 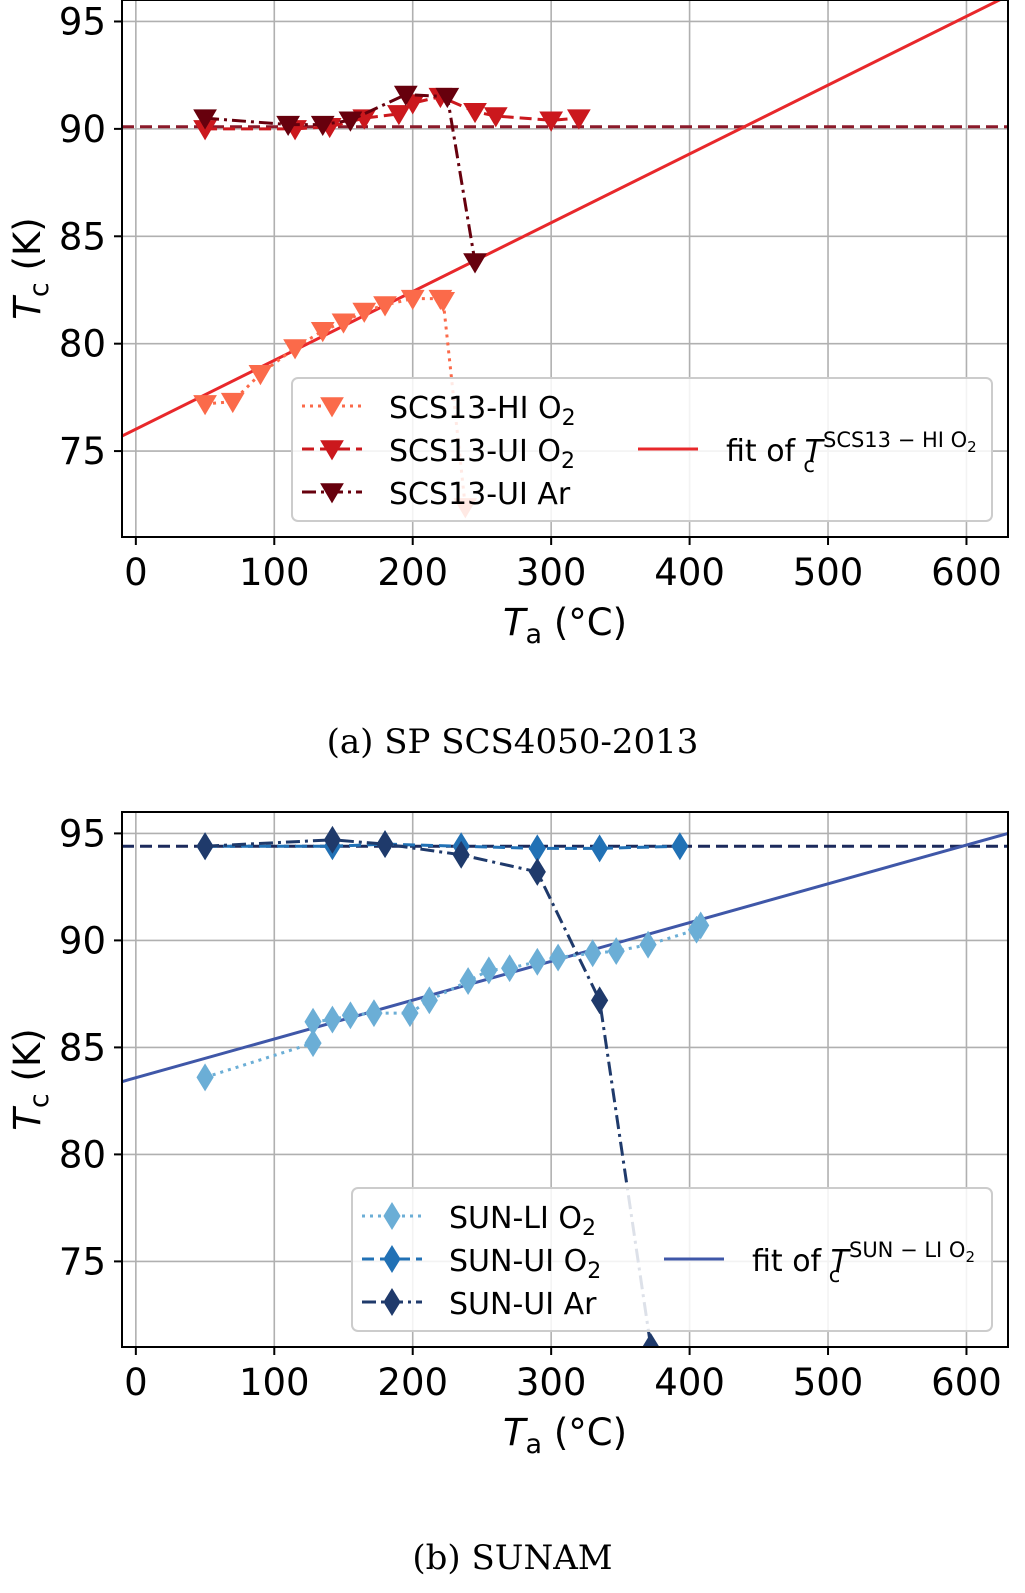 What do you see at coordinates (522, 1221) in the screenshot?
I see `legend-label-0: SUN-LI O2` at bounding box center [522, 1221].